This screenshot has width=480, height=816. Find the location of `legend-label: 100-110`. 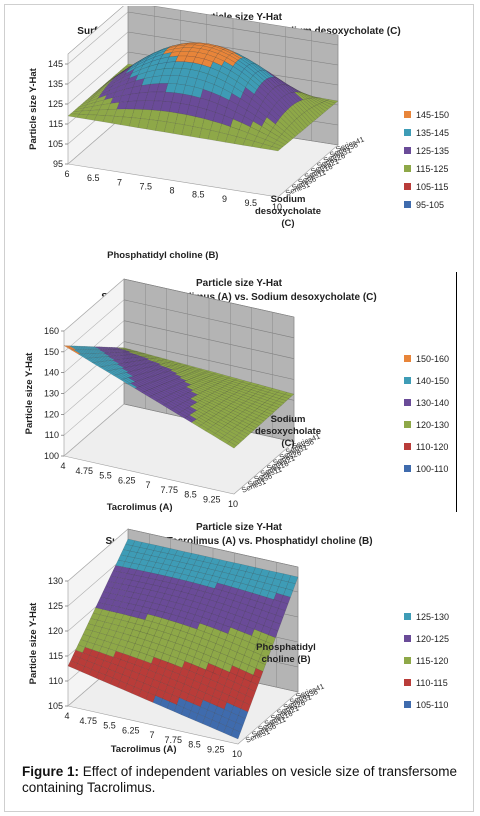

legend-label: 100-110 is located at coordinates (432, 469).